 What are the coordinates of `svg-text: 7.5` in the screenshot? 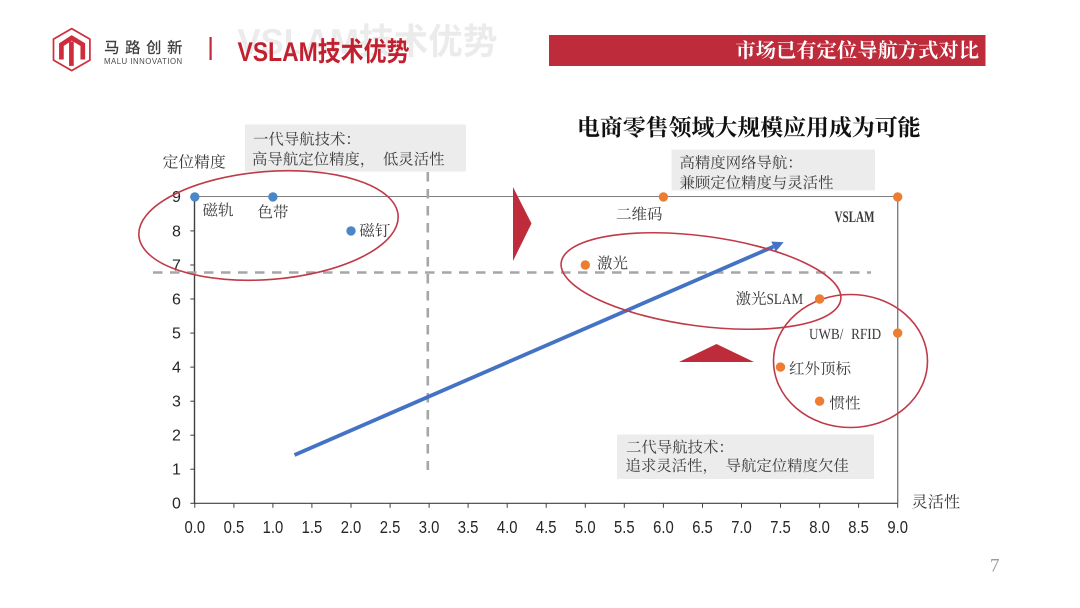 It's located at (780, 527).